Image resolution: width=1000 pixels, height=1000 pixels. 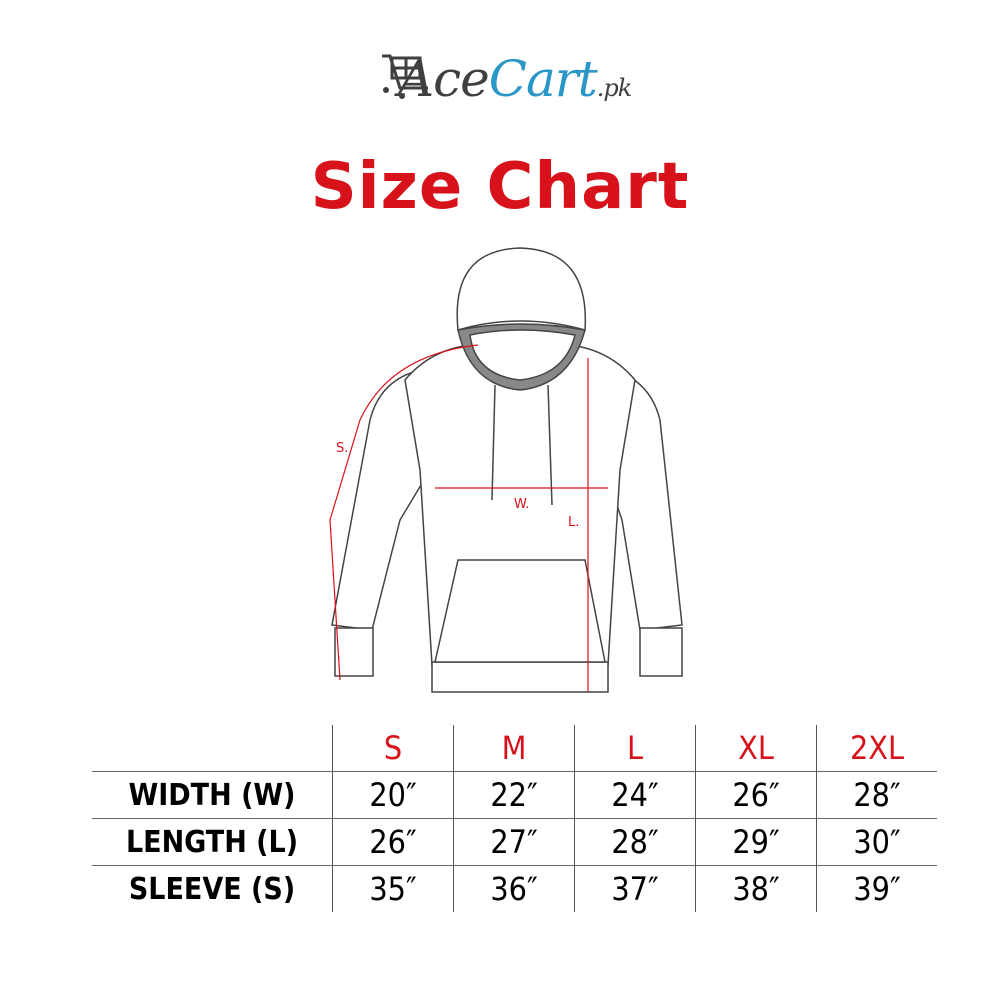 I want to click on table-cell: 30″, so click(x=876, y=842).